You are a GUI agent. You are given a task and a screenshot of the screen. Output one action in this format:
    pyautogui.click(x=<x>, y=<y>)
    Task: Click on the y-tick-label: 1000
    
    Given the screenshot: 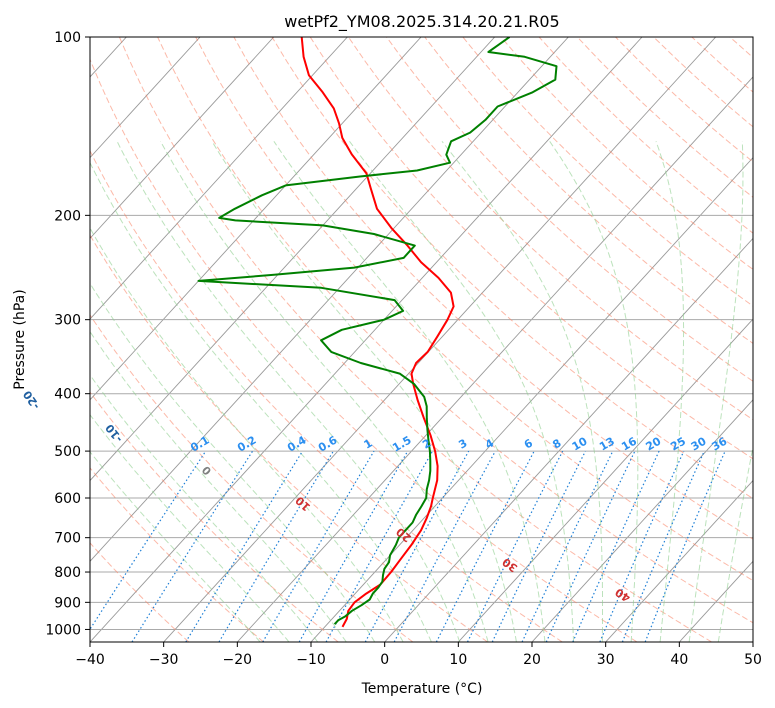 What is the action you would take?
    pyautogui.click(x=63, y=630)
    